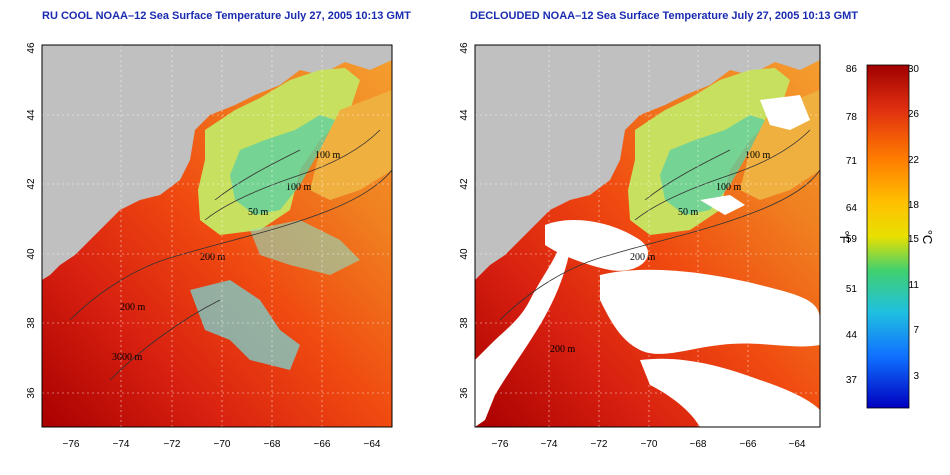 The image size is (950, 475). Describe the element at coordinates (852, 69) in the screenshot. I see `colorbar-f-tick: 86` at that location.